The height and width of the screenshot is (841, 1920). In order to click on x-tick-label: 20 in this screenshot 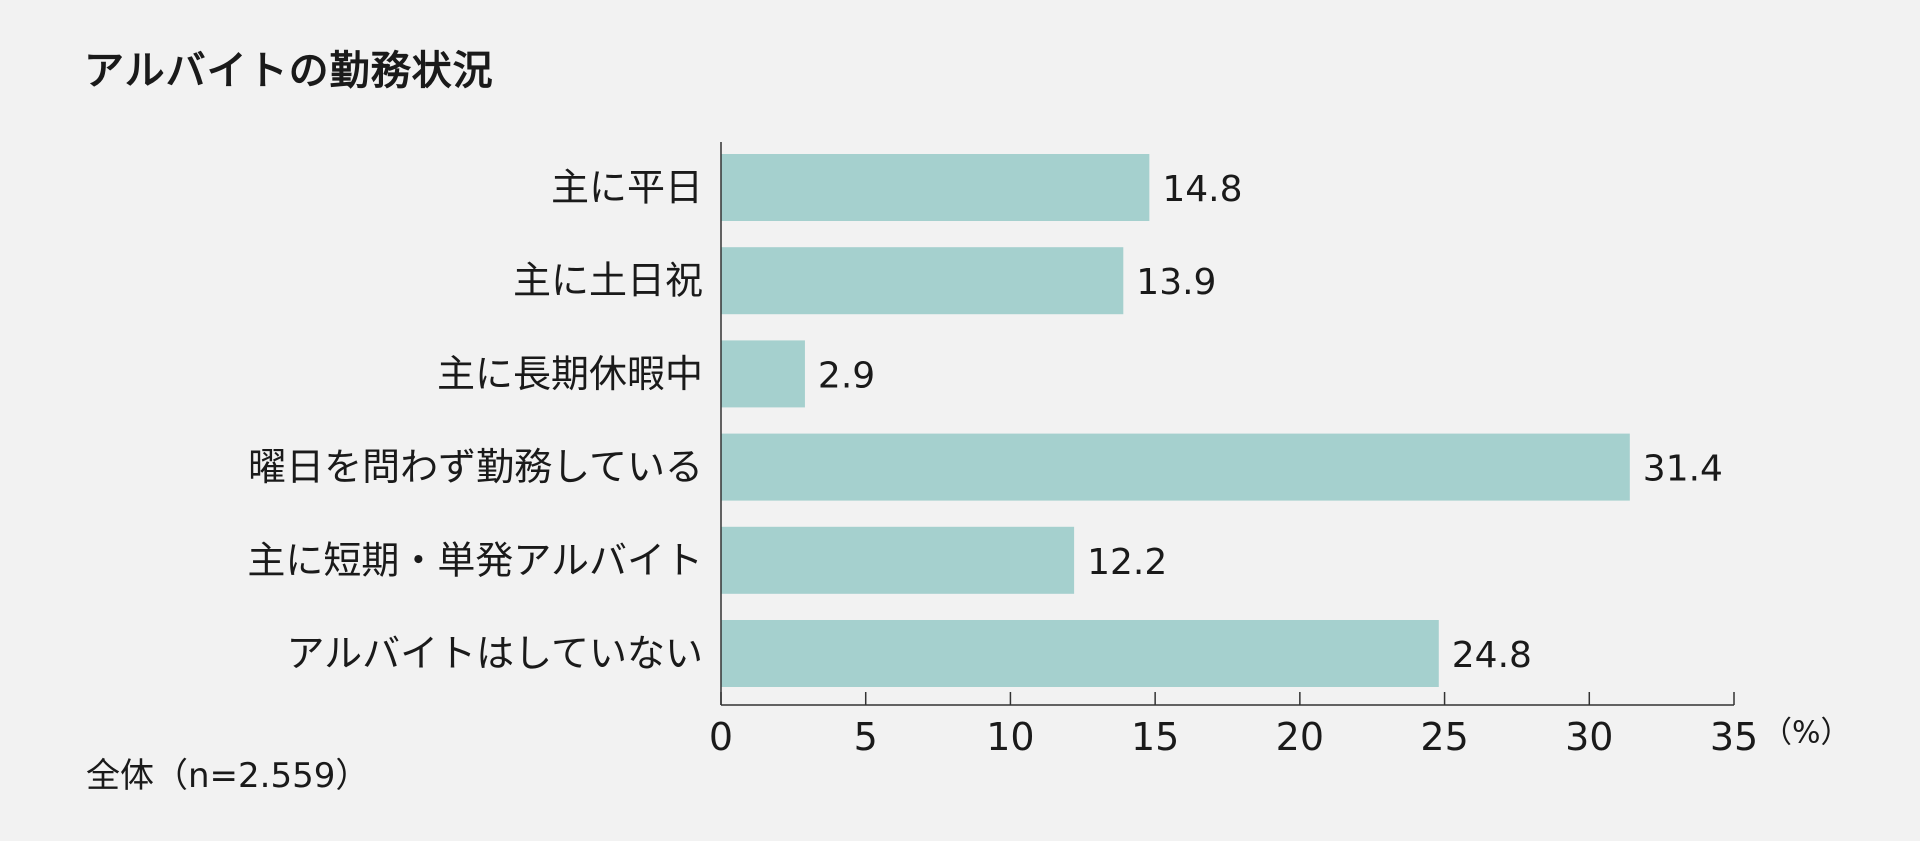, I will do `click(1300, 737)`.